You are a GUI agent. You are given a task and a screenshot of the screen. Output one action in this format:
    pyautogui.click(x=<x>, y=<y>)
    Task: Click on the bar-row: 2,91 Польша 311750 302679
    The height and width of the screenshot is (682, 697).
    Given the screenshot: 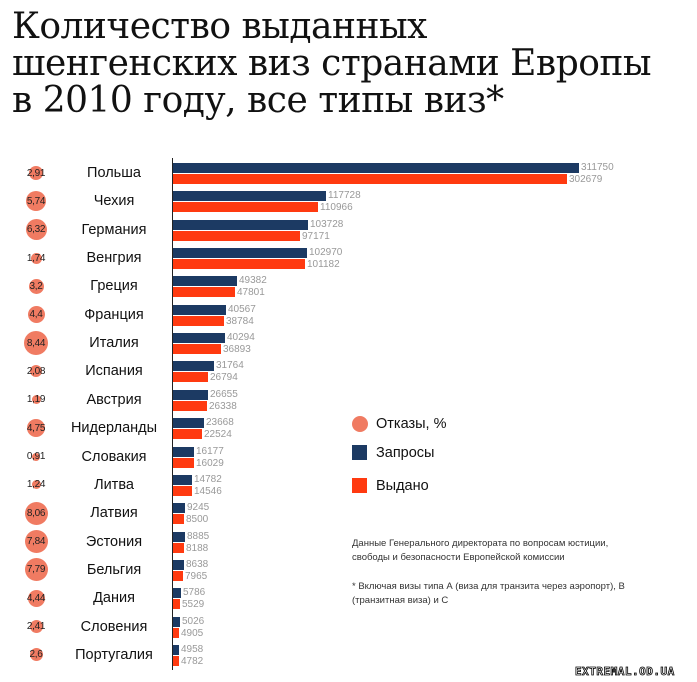 What is the action you would take?
    pyautogui.click(x=348, y=173)
    